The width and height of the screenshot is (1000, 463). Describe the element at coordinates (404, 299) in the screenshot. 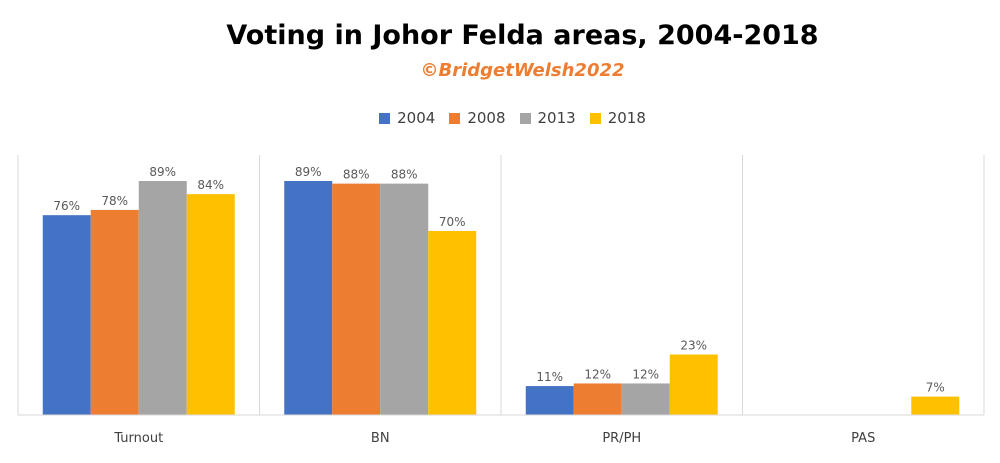

I see `bar-bn-2013` at that location.